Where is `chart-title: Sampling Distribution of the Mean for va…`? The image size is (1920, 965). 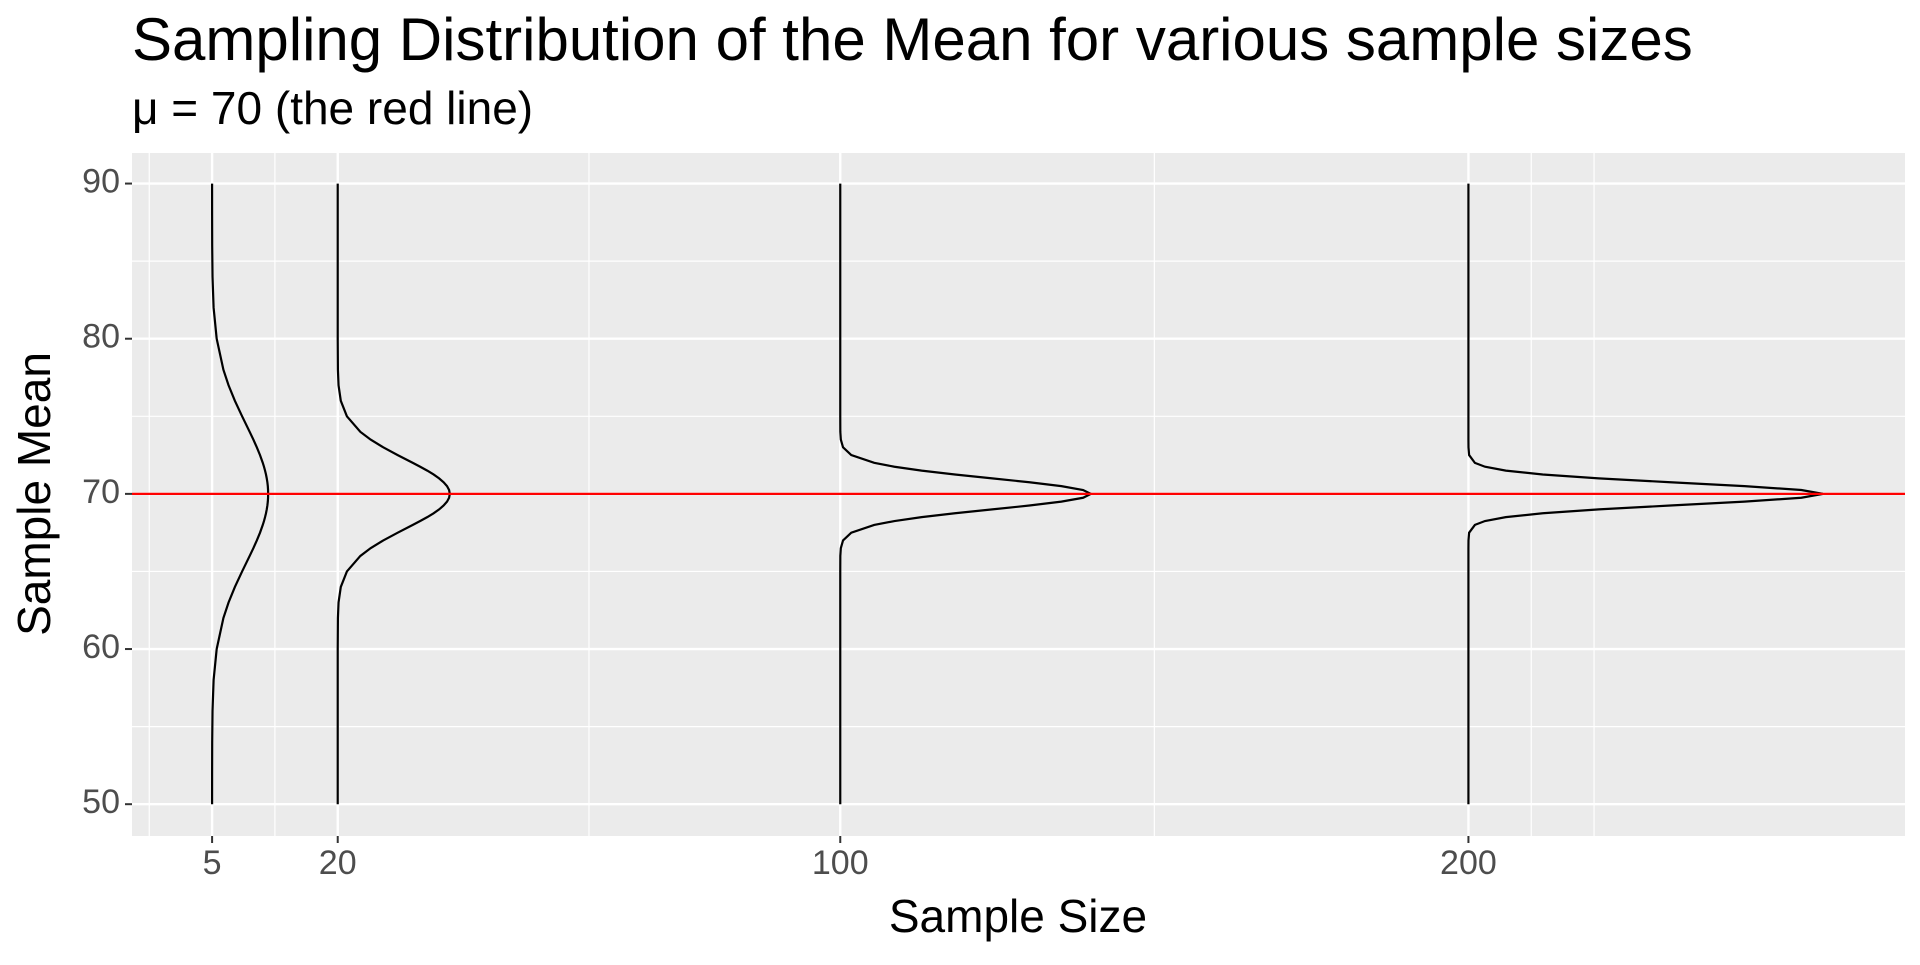 chart-title: Sampling Distribution of the Mean for va… is located at coordinates (912, 39).